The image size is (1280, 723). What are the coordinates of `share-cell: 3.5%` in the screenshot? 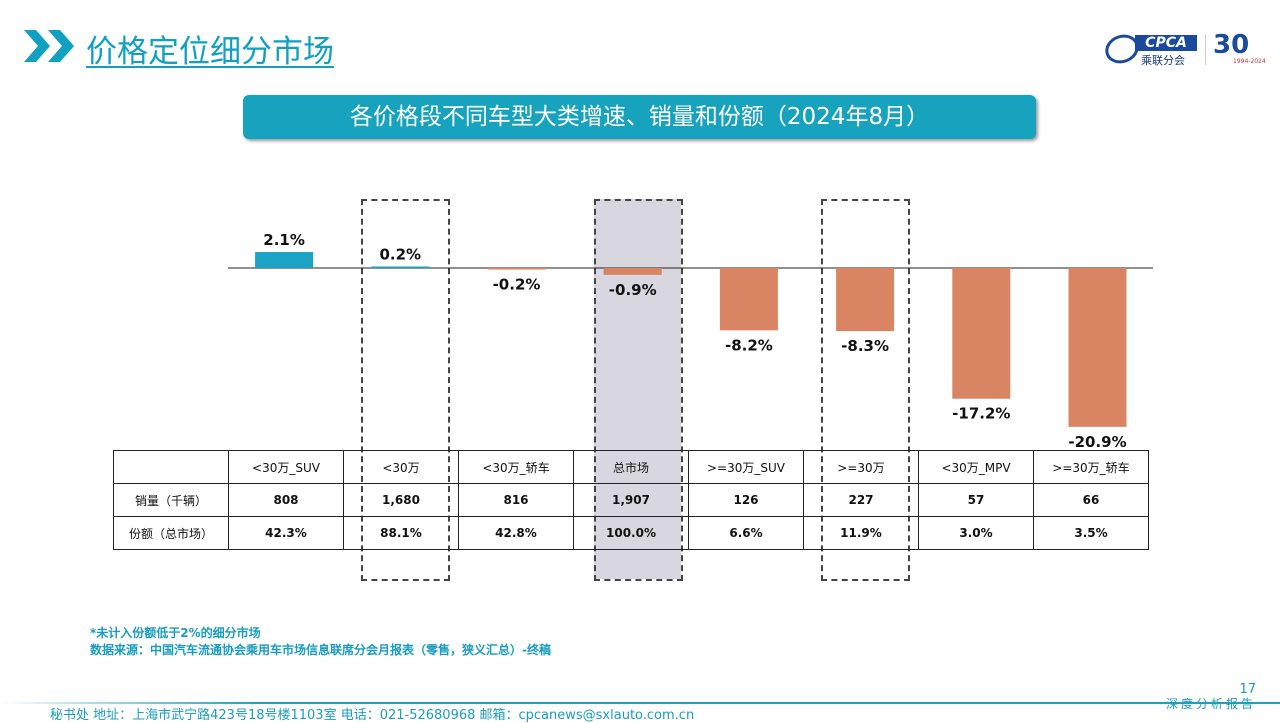 It's located at (1091, 533).